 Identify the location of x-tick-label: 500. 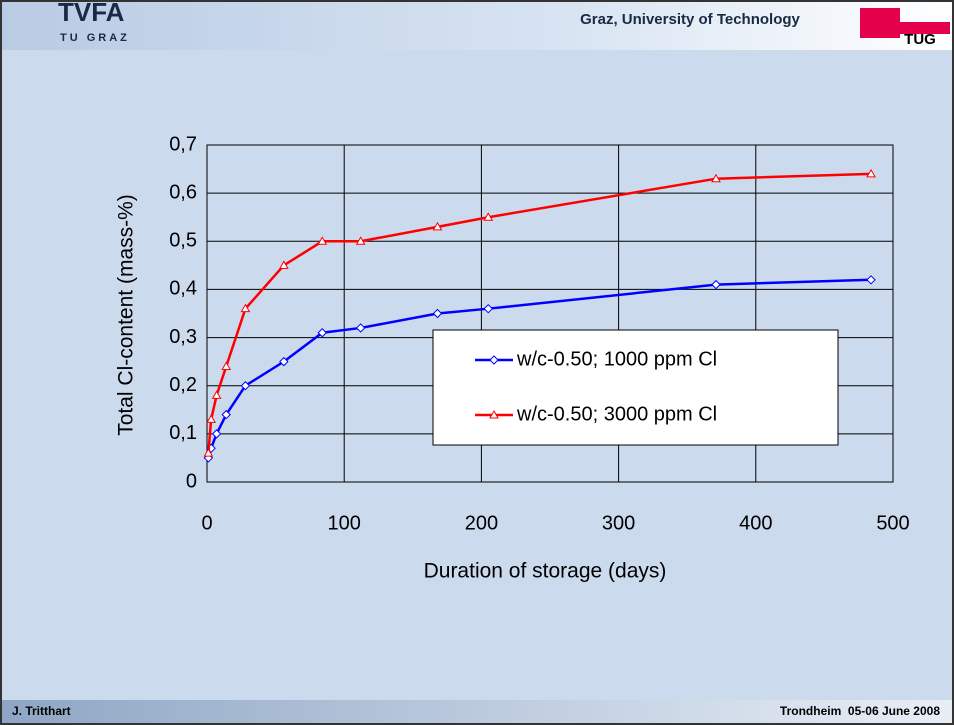
(892, 523).